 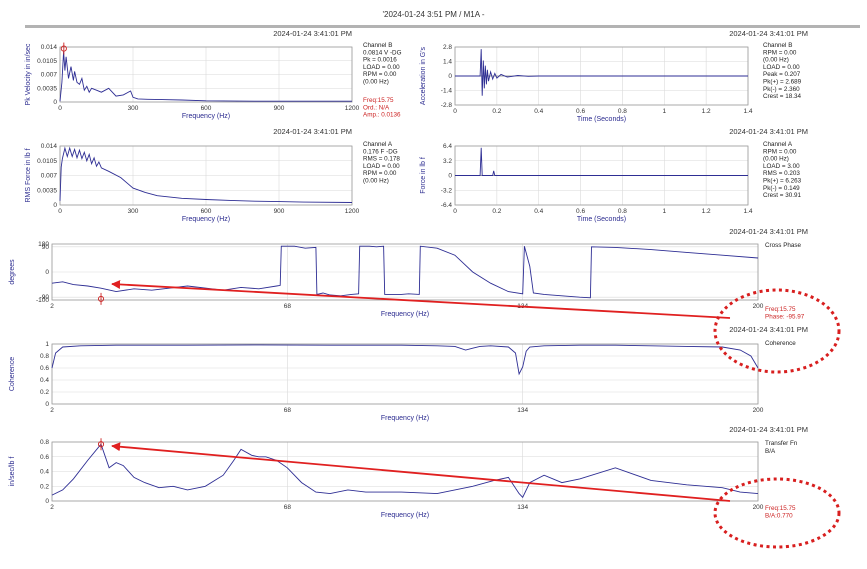 I want to click on chart2-y-tick-label: -2.8, so click(x=447, y=105).